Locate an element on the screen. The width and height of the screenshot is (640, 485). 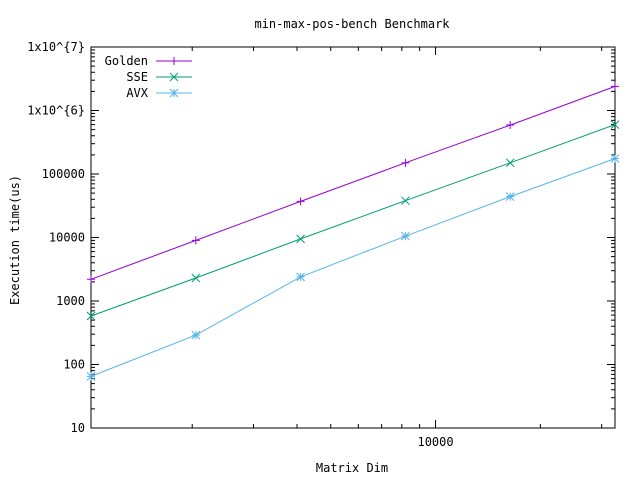
legend-label: SSE is located at coordinates (137, 77).